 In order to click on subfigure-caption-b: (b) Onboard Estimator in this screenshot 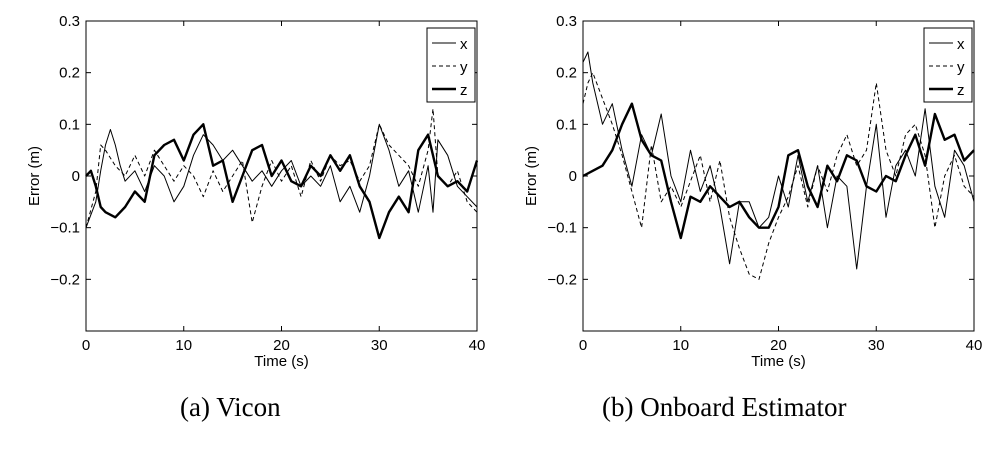, I will do `click(724, 407)`.